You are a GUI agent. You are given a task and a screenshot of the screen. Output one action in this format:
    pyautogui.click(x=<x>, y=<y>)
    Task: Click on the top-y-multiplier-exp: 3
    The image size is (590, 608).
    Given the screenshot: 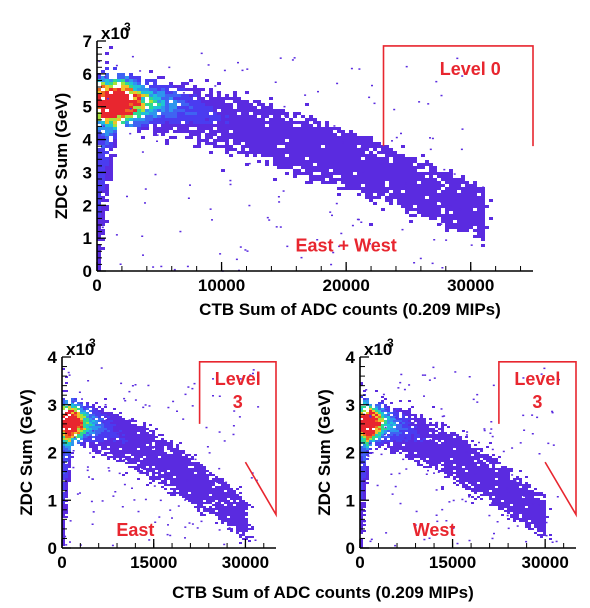 What is the action you would take?
    pyautogui.click(x=127, y=27)
    